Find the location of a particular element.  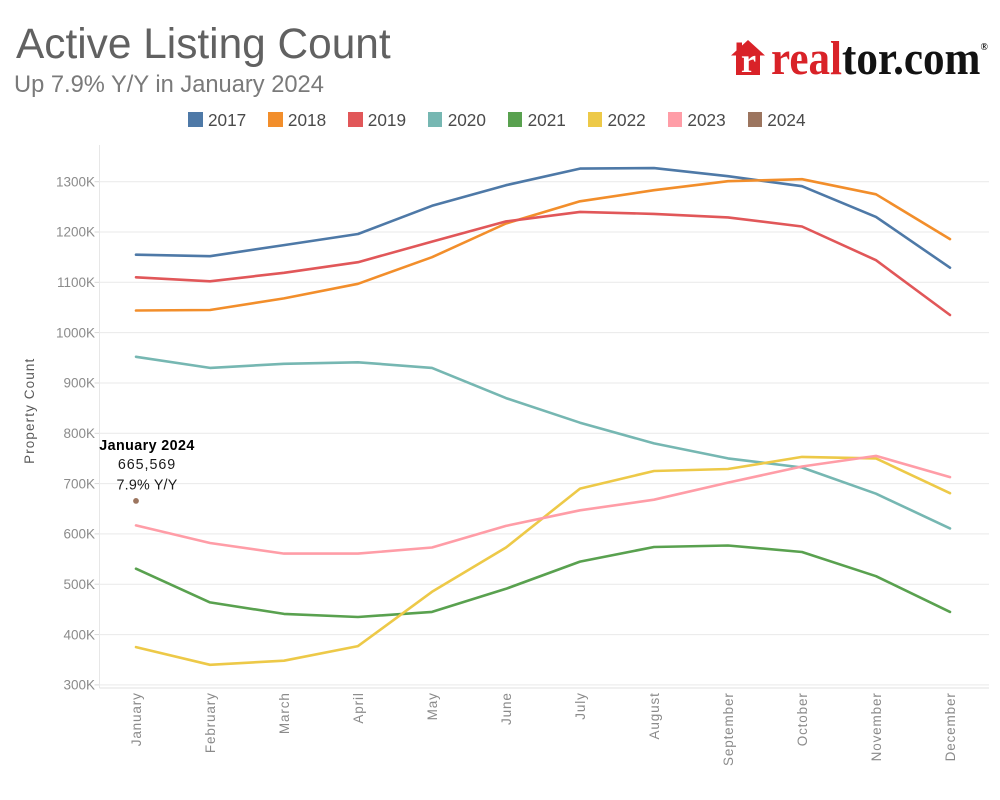

svg-text: 1300K is located at coordinates (75, 181).